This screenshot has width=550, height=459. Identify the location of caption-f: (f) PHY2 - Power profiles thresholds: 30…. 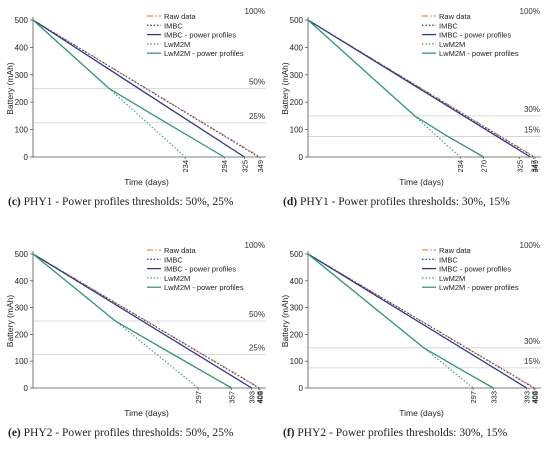
(408, 433).